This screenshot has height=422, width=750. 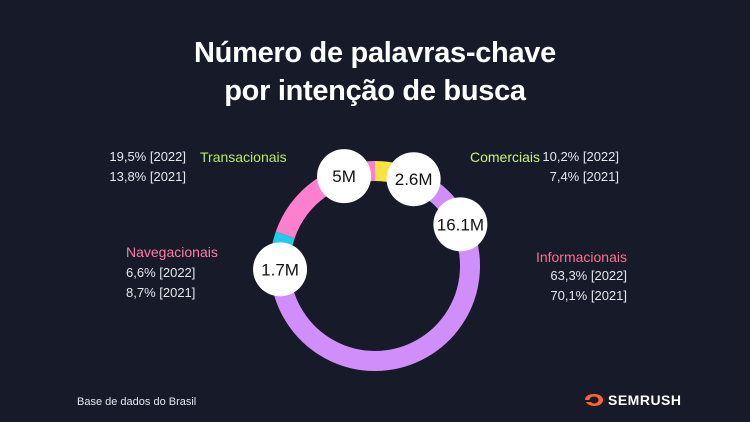 What do you see at coordinates (588, 295) in the screenshot?
I see `stat-informacionais-2021: 70,1% [2021]` at bounding box center [588, 295].